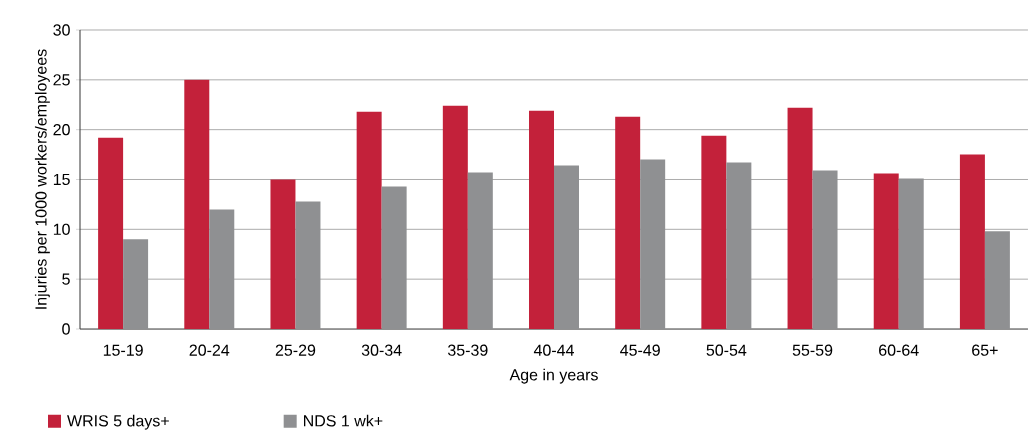  What do you see at coordinates (726, 350) in the screenshot?
I see `x-tick-label: 50-54` at bounding box center [726, 350].